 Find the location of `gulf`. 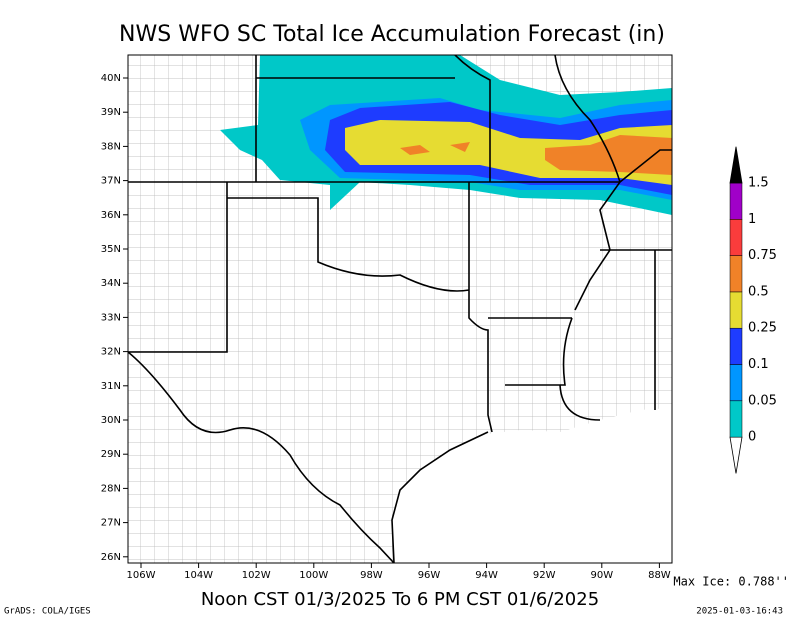

gulf is located at coordinates (532, 485).